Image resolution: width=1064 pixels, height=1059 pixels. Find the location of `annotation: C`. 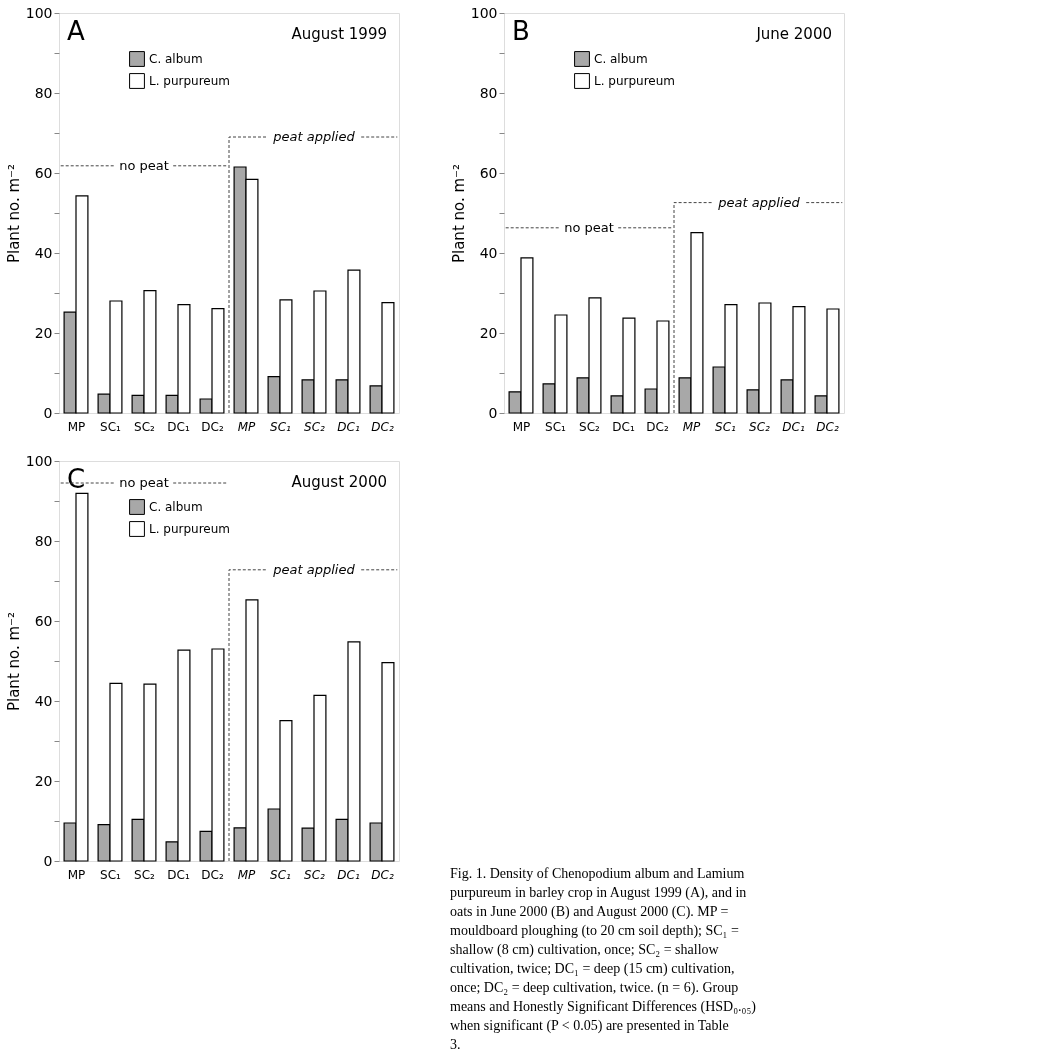

annotation: C is located at coordinates (76, 479).